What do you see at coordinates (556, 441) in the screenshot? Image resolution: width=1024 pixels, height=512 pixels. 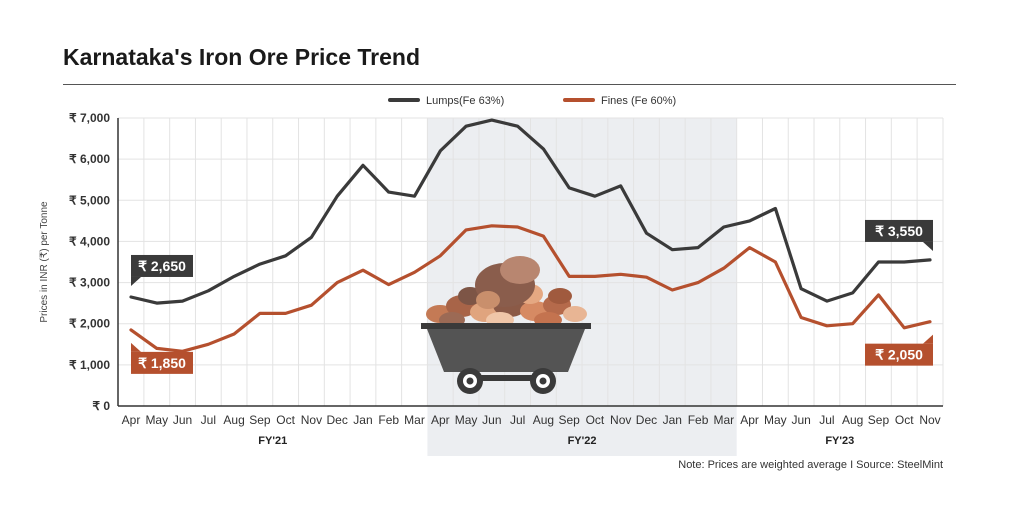 I see `fiscal-year-labels: FY'21 FY'22 FY'23` at bounding box center [556, 441].